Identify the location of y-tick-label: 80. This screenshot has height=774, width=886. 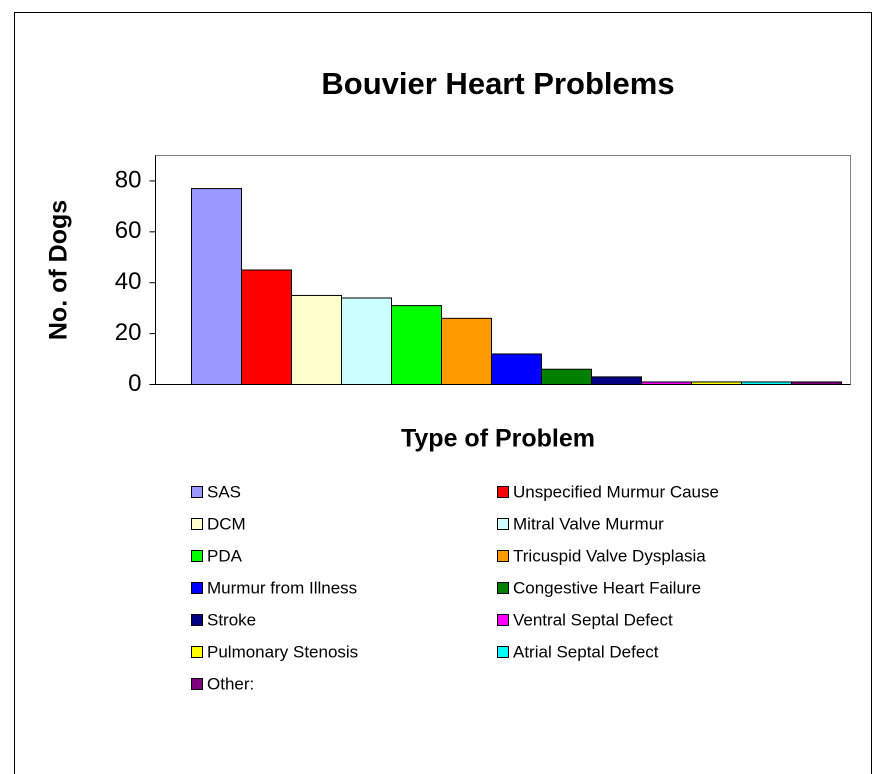
(128, 179).